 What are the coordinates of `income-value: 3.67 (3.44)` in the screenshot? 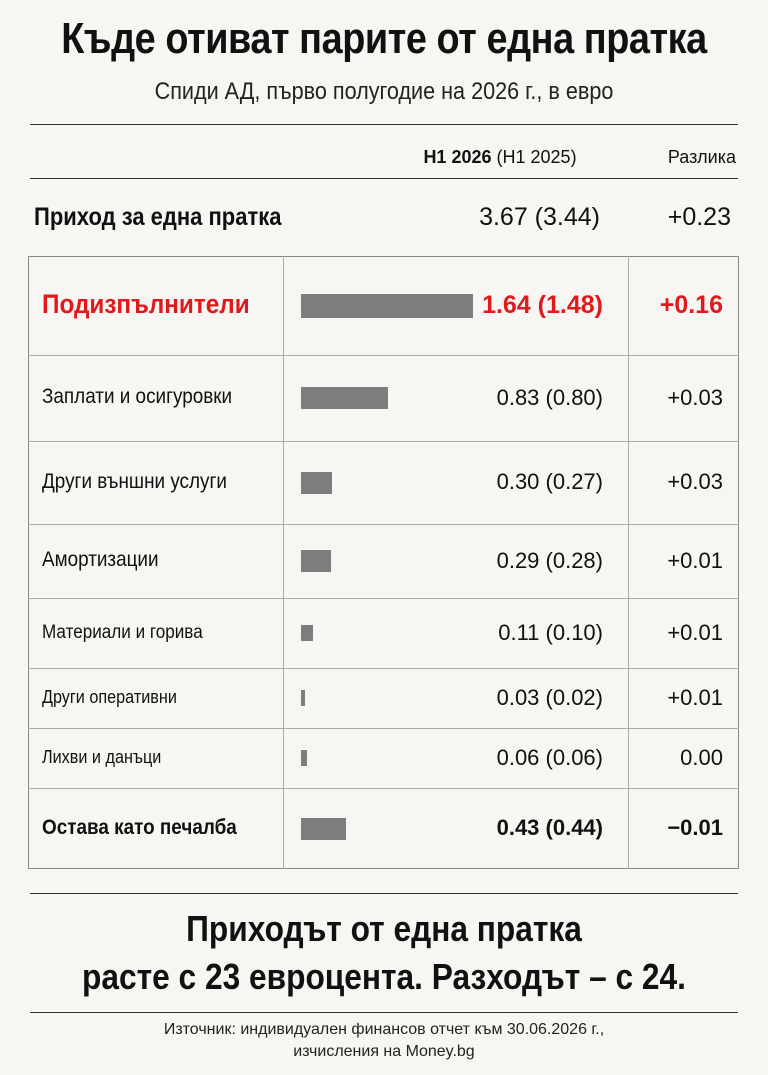 It's located at (539, 217).